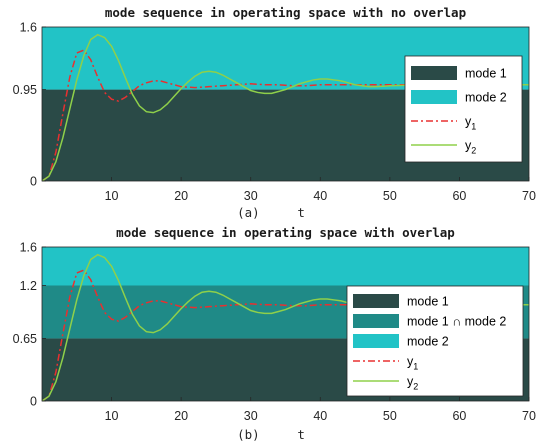 This screenshot has height=448, width=550. I want to click on y-tick-label: 0.65, so click(25, 339).